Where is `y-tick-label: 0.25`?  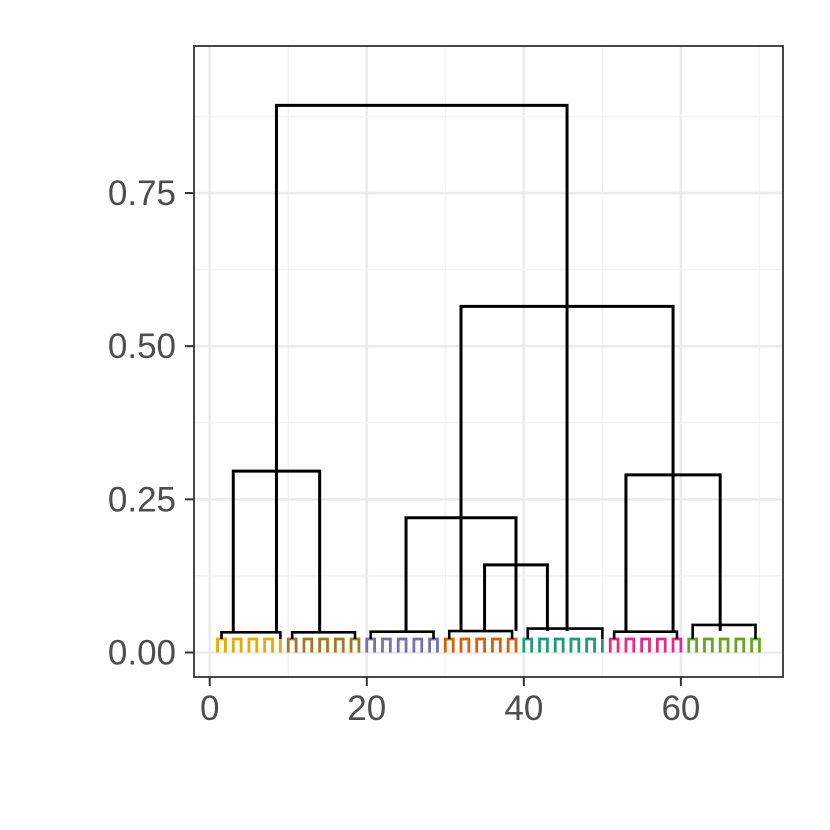
y-tick-label: 0.25 is located at coordinates (142, 499).